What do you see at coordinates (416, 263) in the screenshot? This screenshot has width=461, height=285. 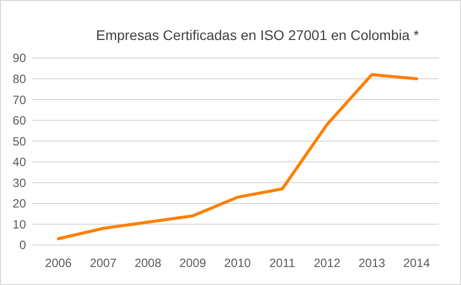 I see `x-tick-label: 2014` at bounding box center [416, 263].